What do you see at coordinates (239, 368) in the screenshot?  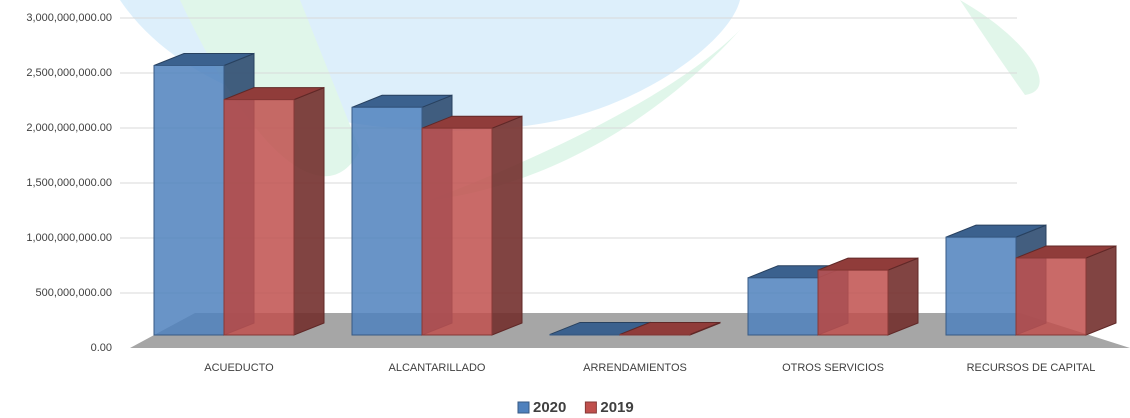 I see `x-tick-label: ACUEDUCTO` at bounding box center [239, 368].